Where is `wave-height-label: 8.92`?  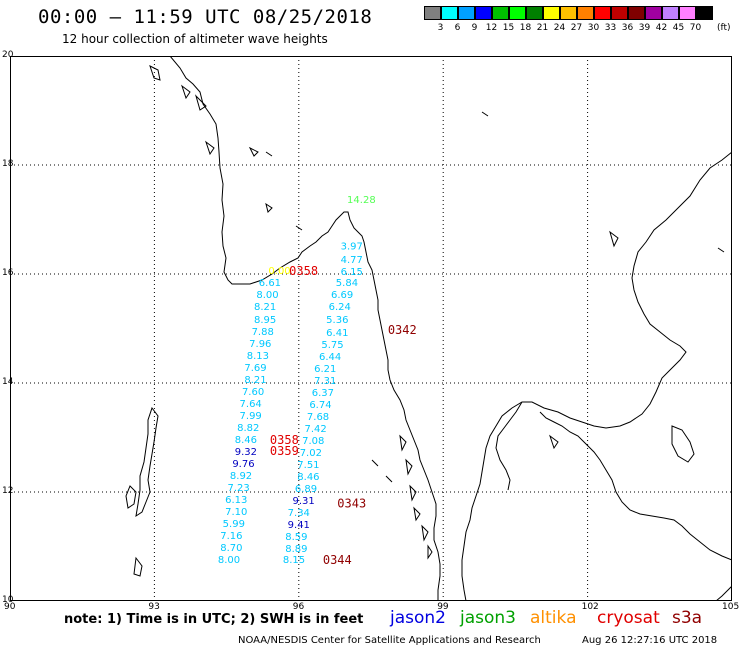
wave-height-label: 8.92 is located at coordinates (241, 476).